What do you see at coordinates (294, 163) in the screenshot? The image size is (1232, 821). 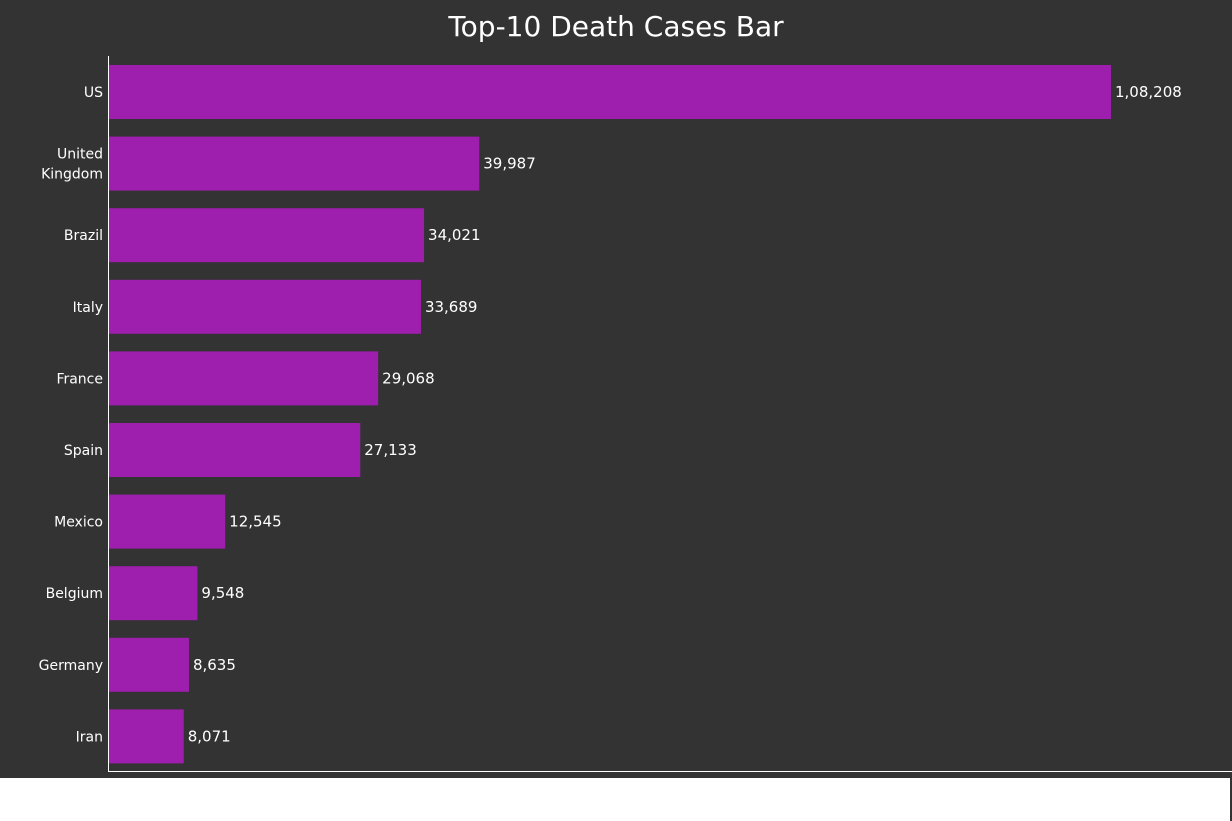 I see `bar-united-kingdom` at bounding box center [294, 163].